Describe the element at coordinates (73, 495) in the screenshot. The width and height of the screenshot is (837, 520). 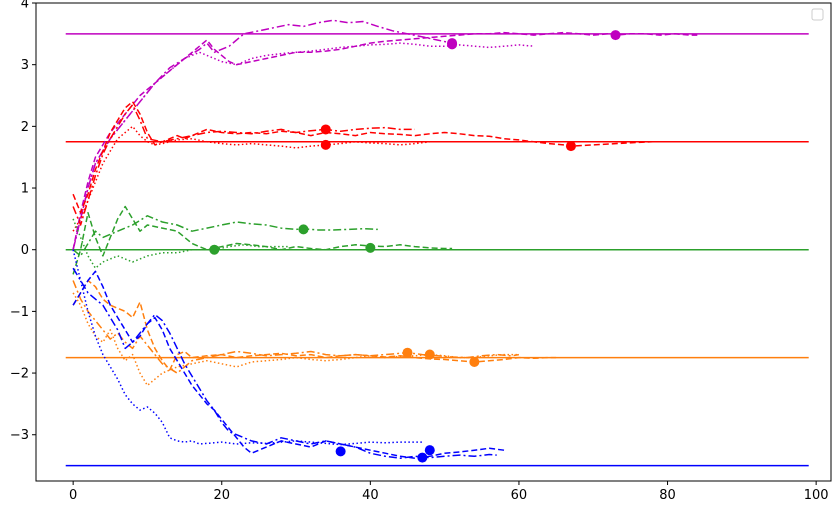
I see `x-tick-label: 0` at that location.